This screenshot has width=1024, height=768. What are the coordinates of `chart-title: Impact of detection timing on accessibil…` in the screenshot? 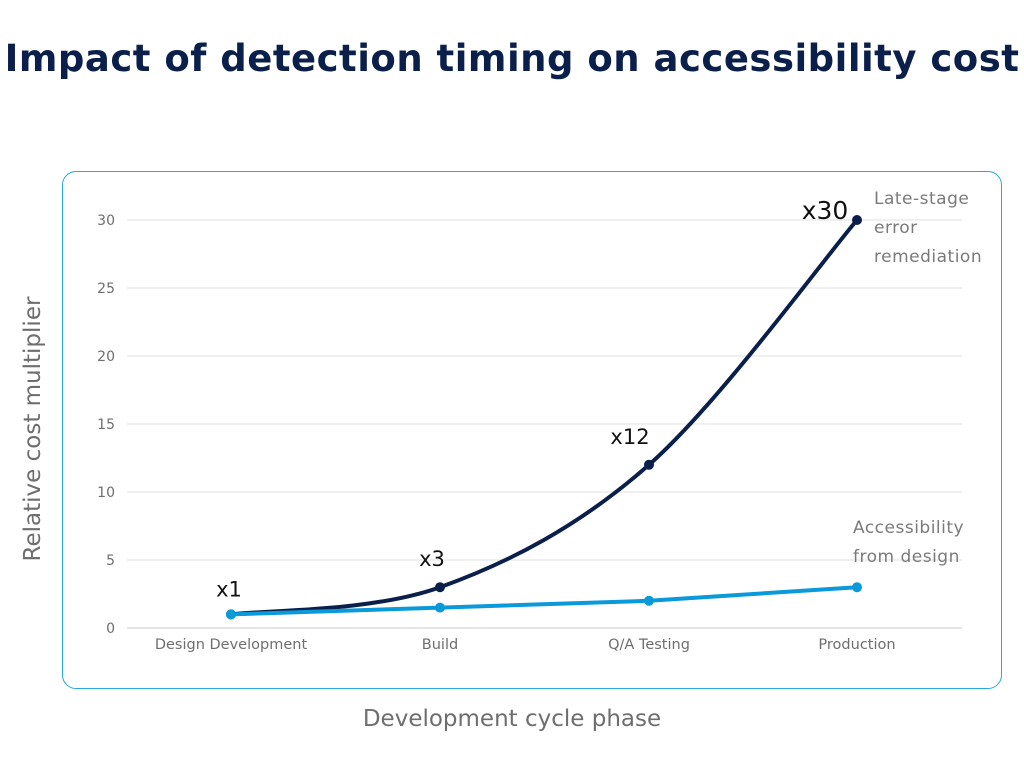 It's located at (512, 58).